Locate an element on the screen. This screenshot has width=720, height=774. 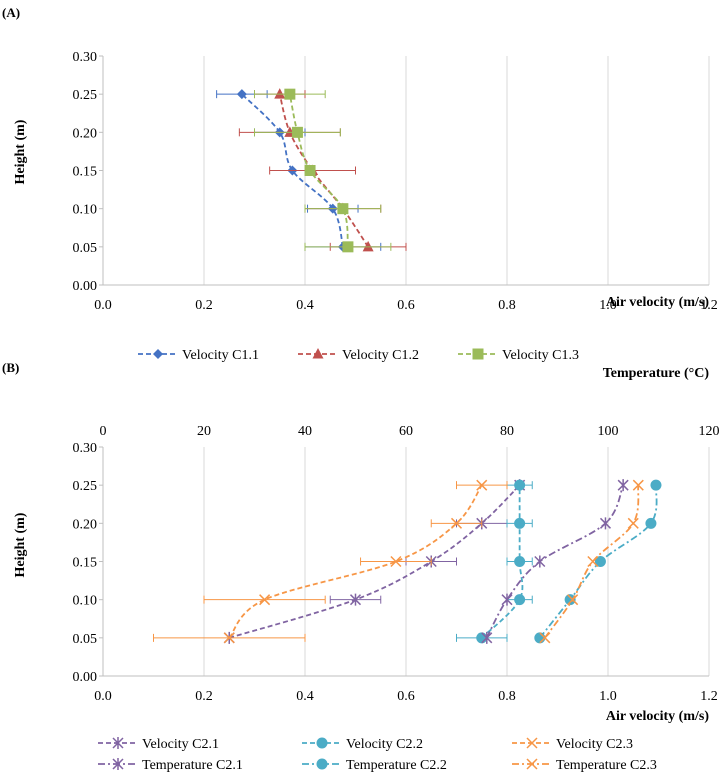
legend-label: Velocity C2.3 is located at coordinates (594, 744).